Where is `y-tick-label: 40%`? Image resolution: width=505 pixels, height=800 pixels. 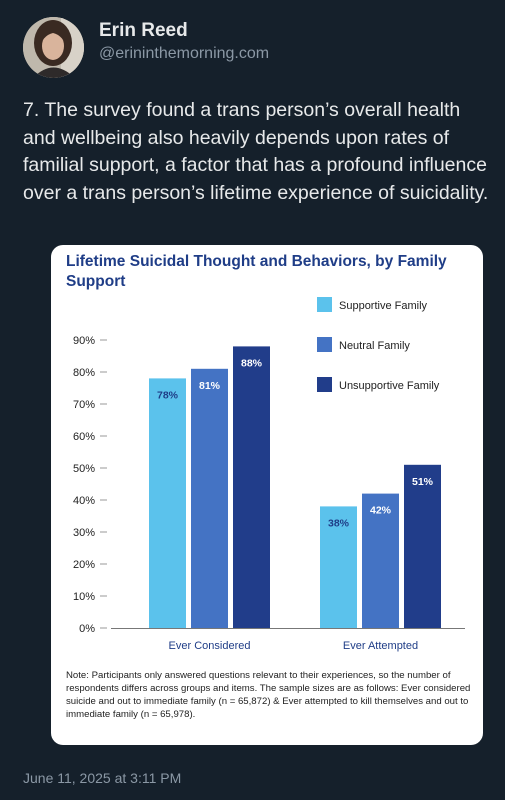 y-tick-label: 40% is located at coordinates (84, 501).